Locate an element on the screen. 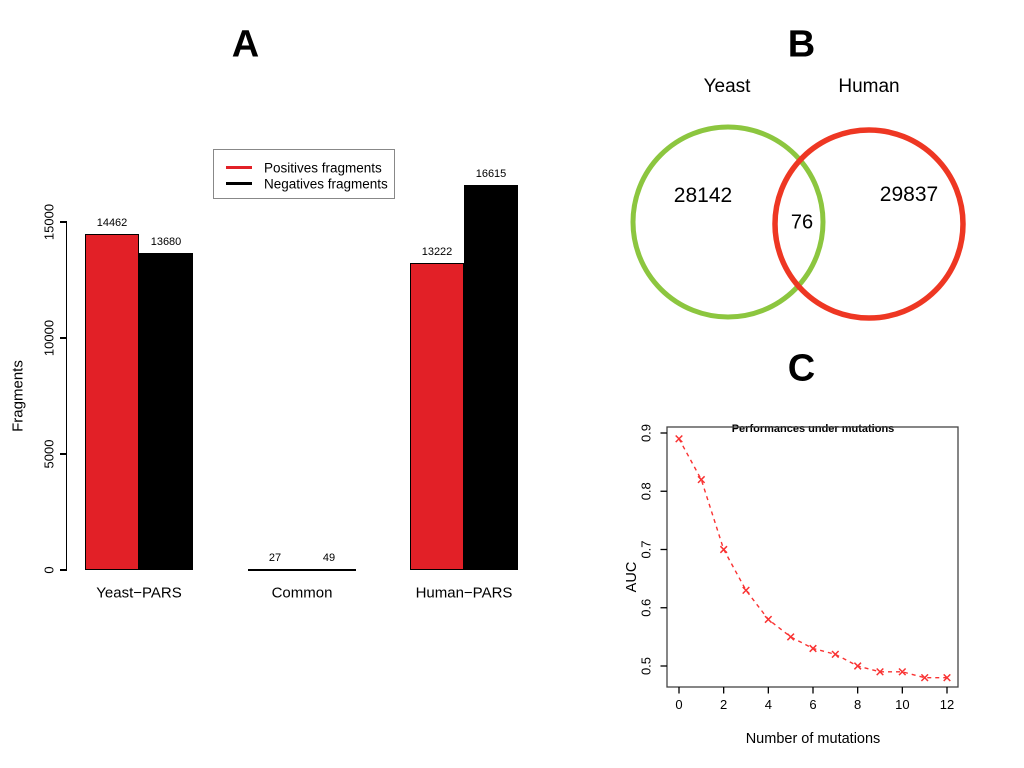 The image size is (1024, 768). legend-swatch-negatives is located at coordinates (239, 183).